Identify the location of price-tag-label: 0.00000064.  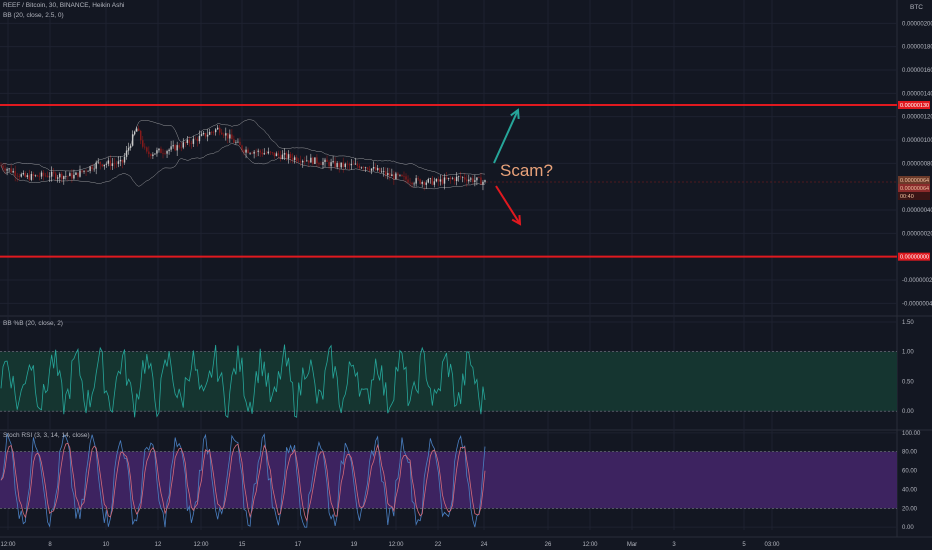
(914, 181).